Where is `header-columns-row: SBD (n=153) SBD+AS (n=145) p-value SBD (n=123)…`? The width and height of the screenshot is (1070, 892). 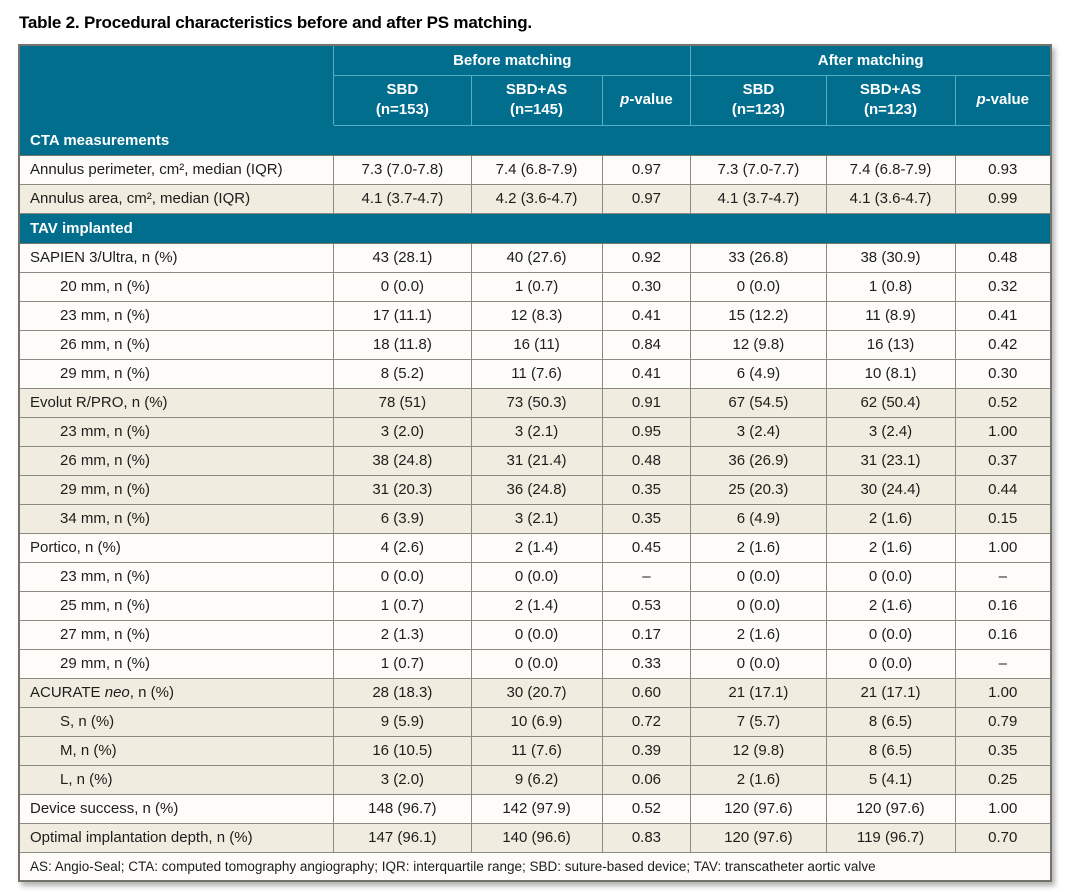 header-columns-row: SBD (n=153) SBD+AS (n=145) p-value SBD (n=123)… is located at coordinates (535, 100).